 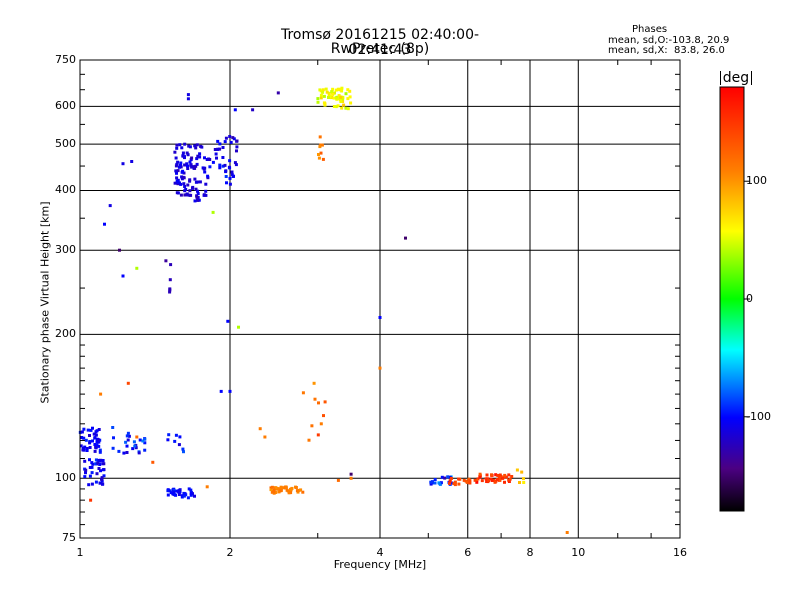 What do you see at coordinates (756, 181) in the screenshot?
I see `colorbar-tick-label: 100` at bounding box center [756, 181].